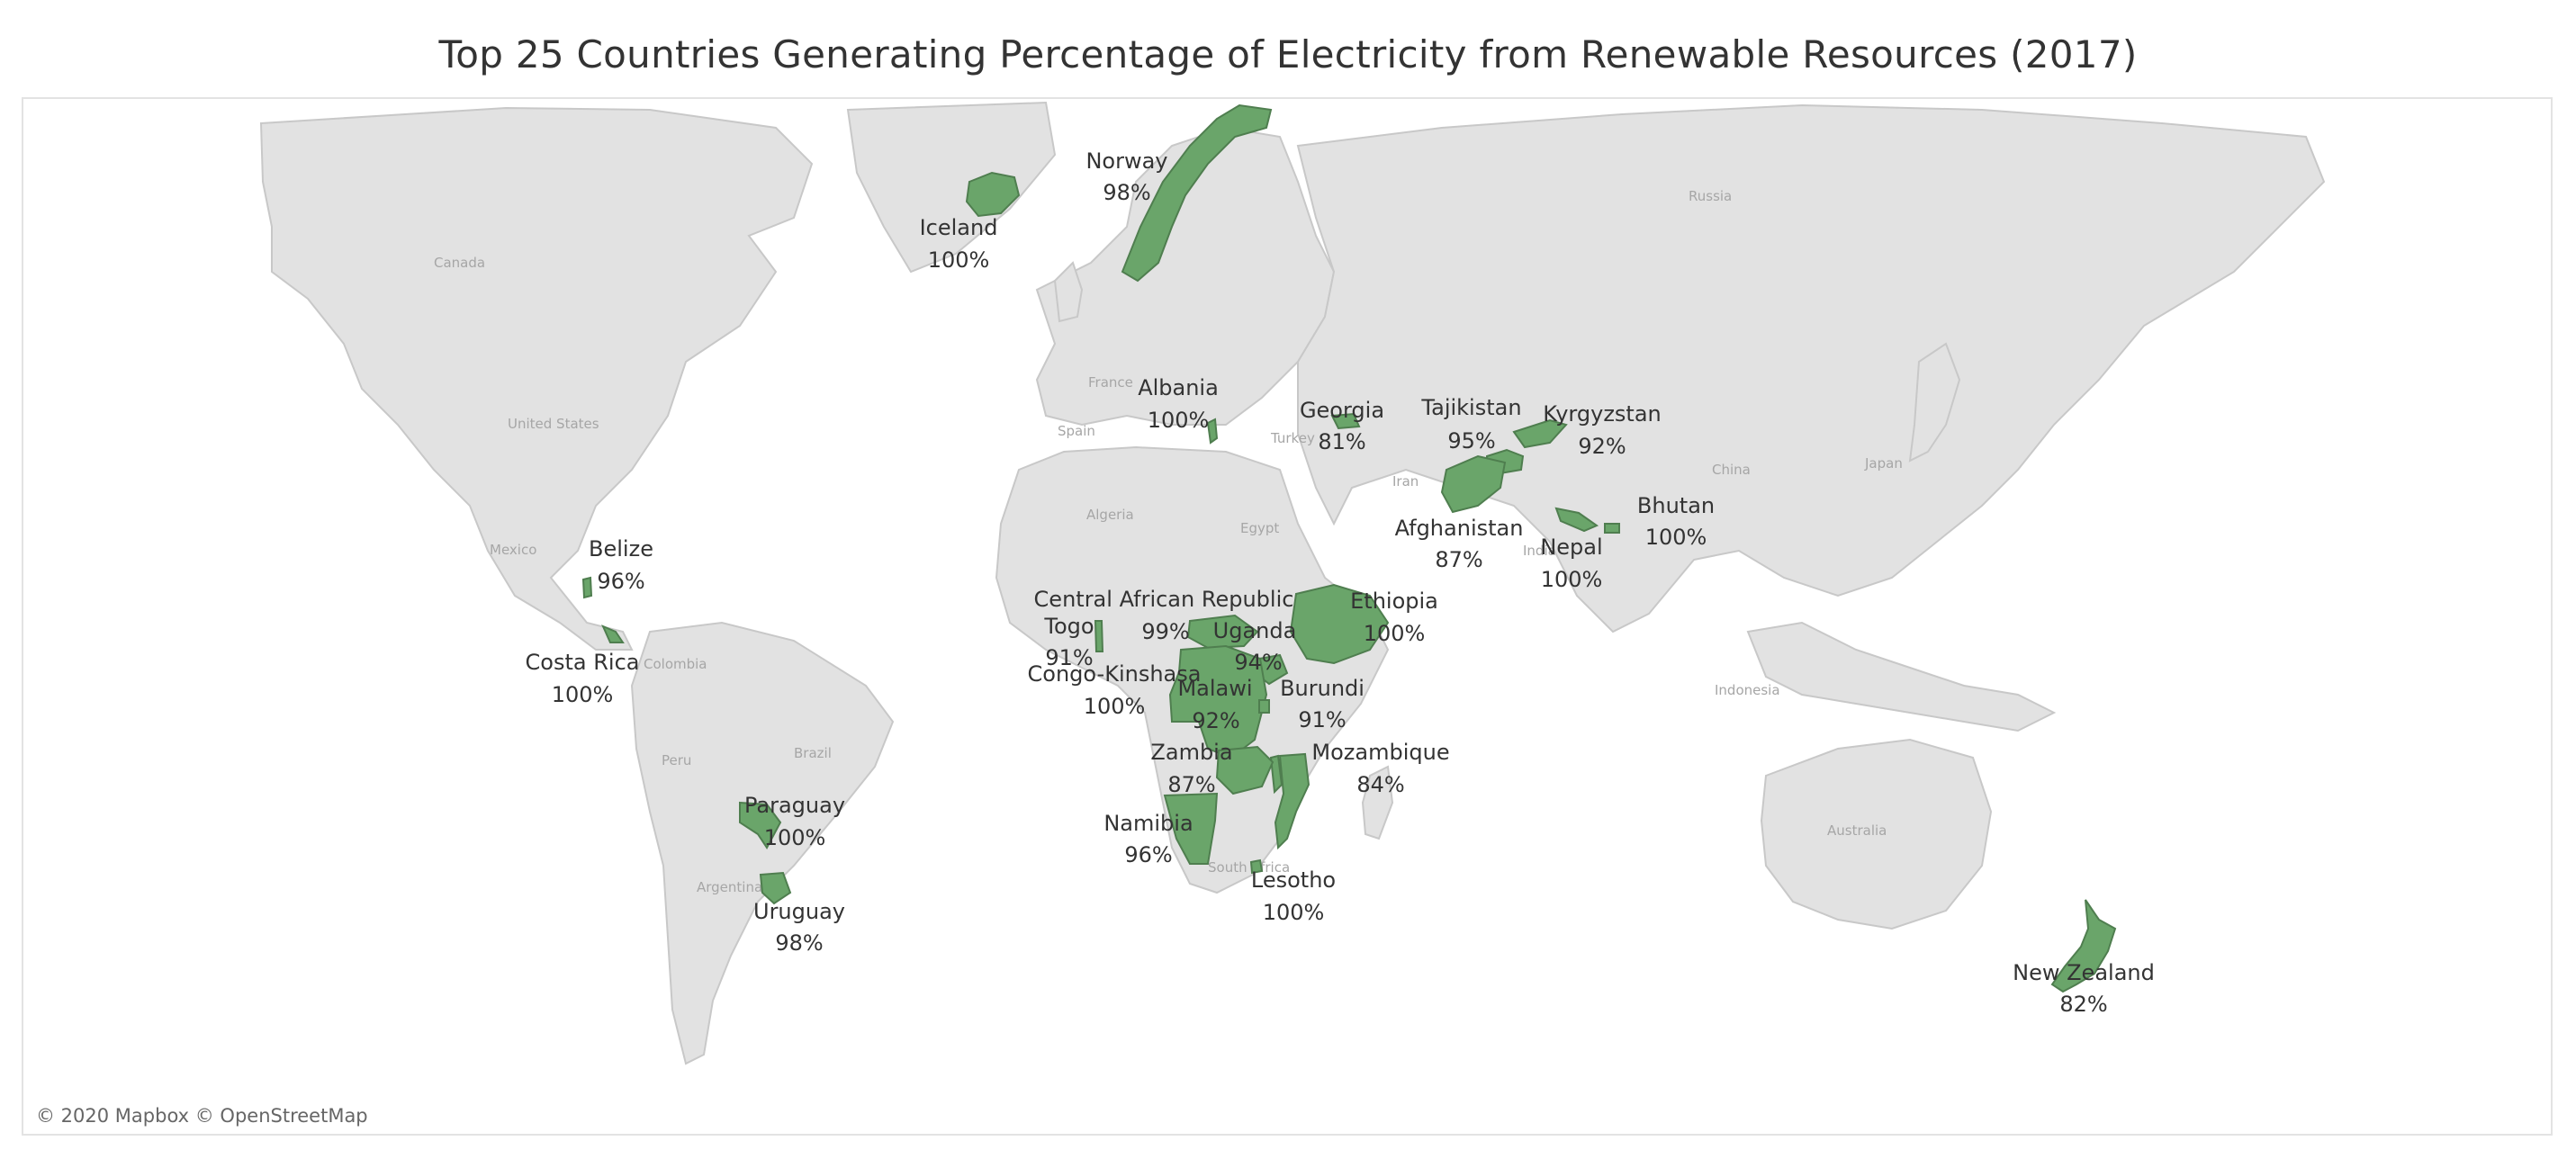  I want to click on label-name-norway: Norway, so click(1126, 161).